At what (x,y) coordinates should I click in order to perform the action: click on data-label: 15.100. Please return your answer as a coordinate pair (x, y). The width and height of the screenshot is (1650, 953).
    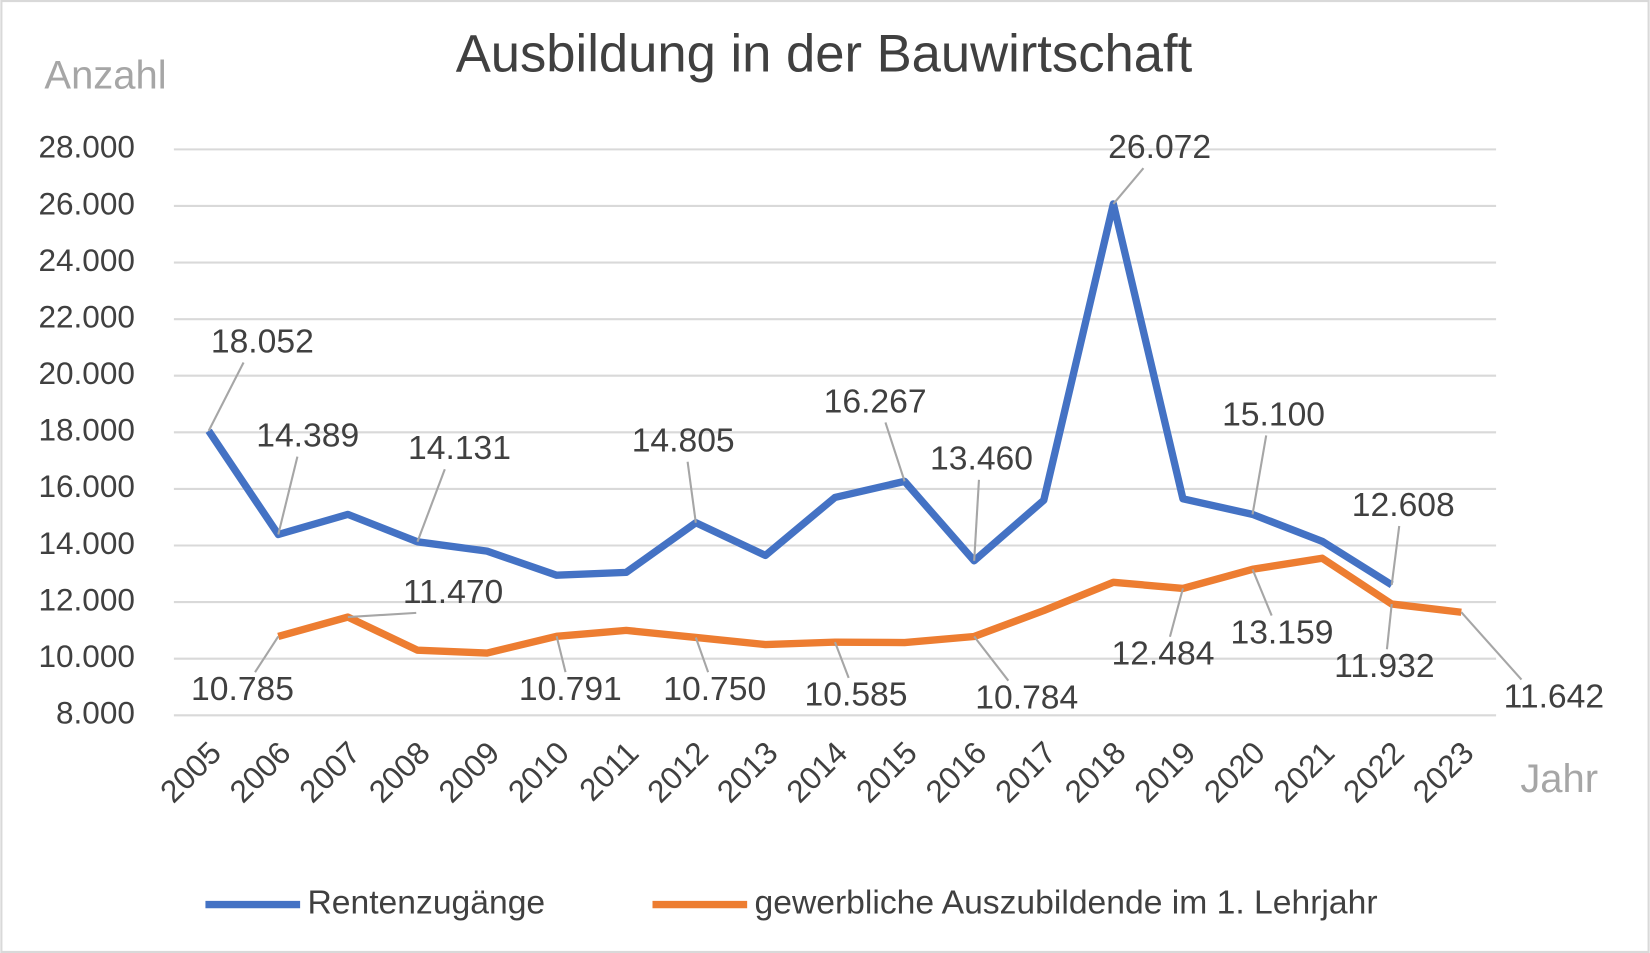
    Looking at the image, I should click on (1273, 414).